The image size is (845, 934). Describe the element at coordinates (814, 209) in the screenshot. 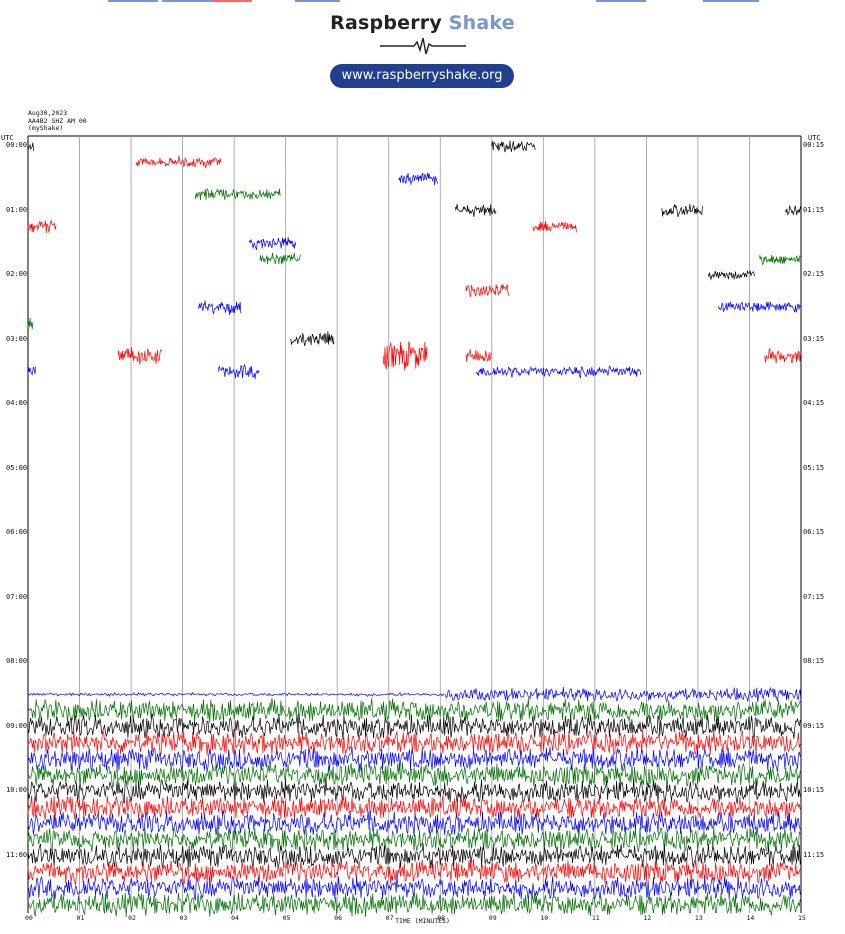

I see `right-hour-label: 01:15` at that location.